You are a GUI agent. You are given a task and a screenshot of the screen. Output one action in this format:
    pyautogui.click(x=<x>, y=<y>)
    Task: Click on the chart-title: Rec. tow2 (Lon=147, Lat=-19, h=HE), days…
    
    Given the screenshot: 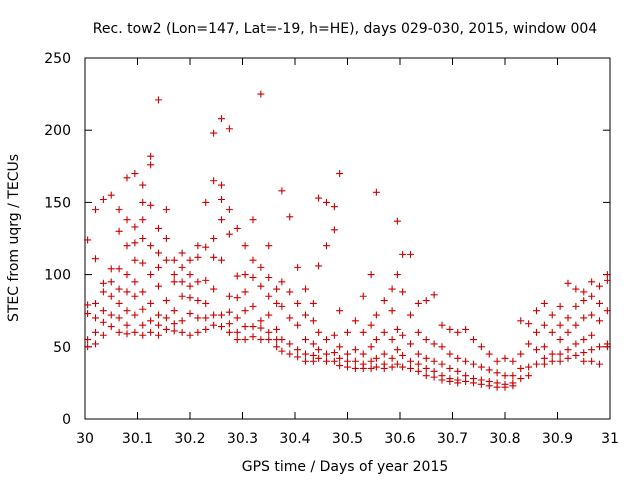 What is the action you would take?
    pyautogui.click(x=345, y=29)
    